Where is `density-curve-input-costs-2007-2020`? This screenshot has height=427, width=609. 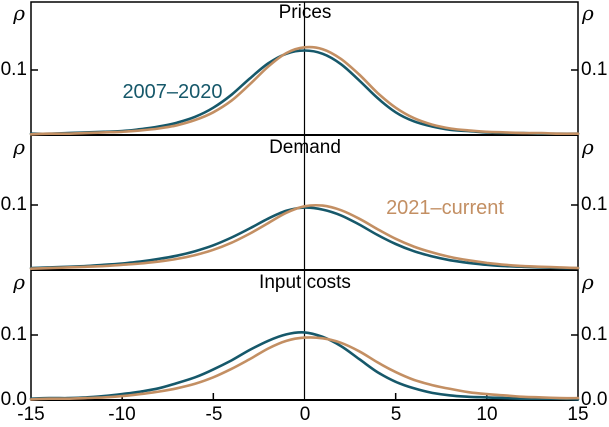 density-curve-input-costs-2007-2020 is located at coordinates (304, 366).